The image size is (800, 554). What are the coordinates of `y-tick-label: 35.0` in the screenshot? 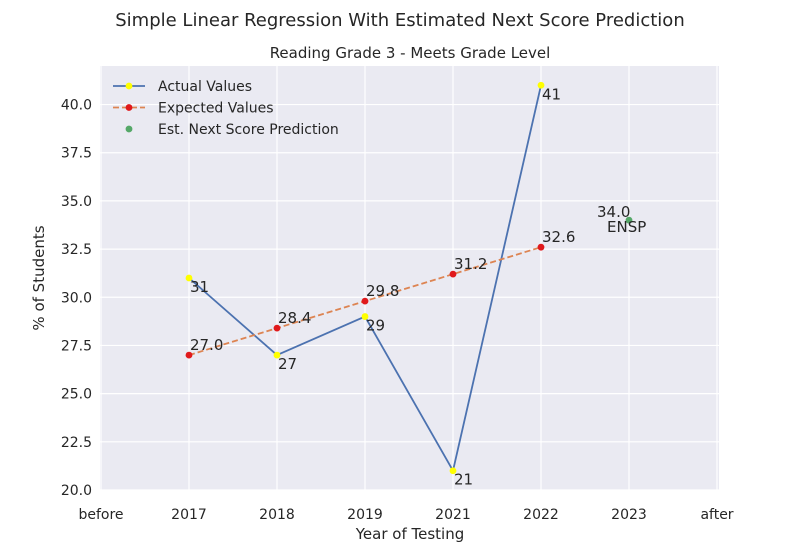 It's located at (76, 202).